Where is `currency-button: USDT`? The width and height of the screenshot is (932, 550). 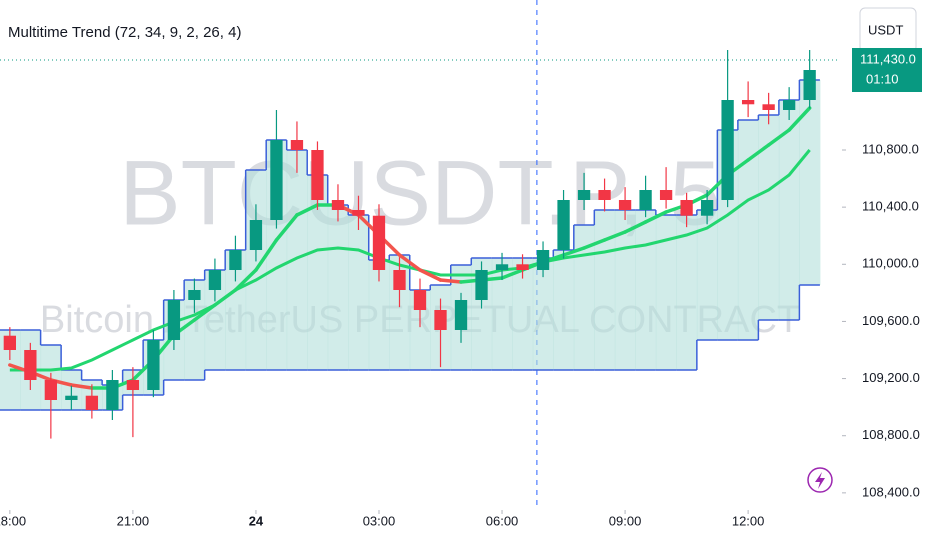
currency-button: USDT is located at coordinates (888, 30).